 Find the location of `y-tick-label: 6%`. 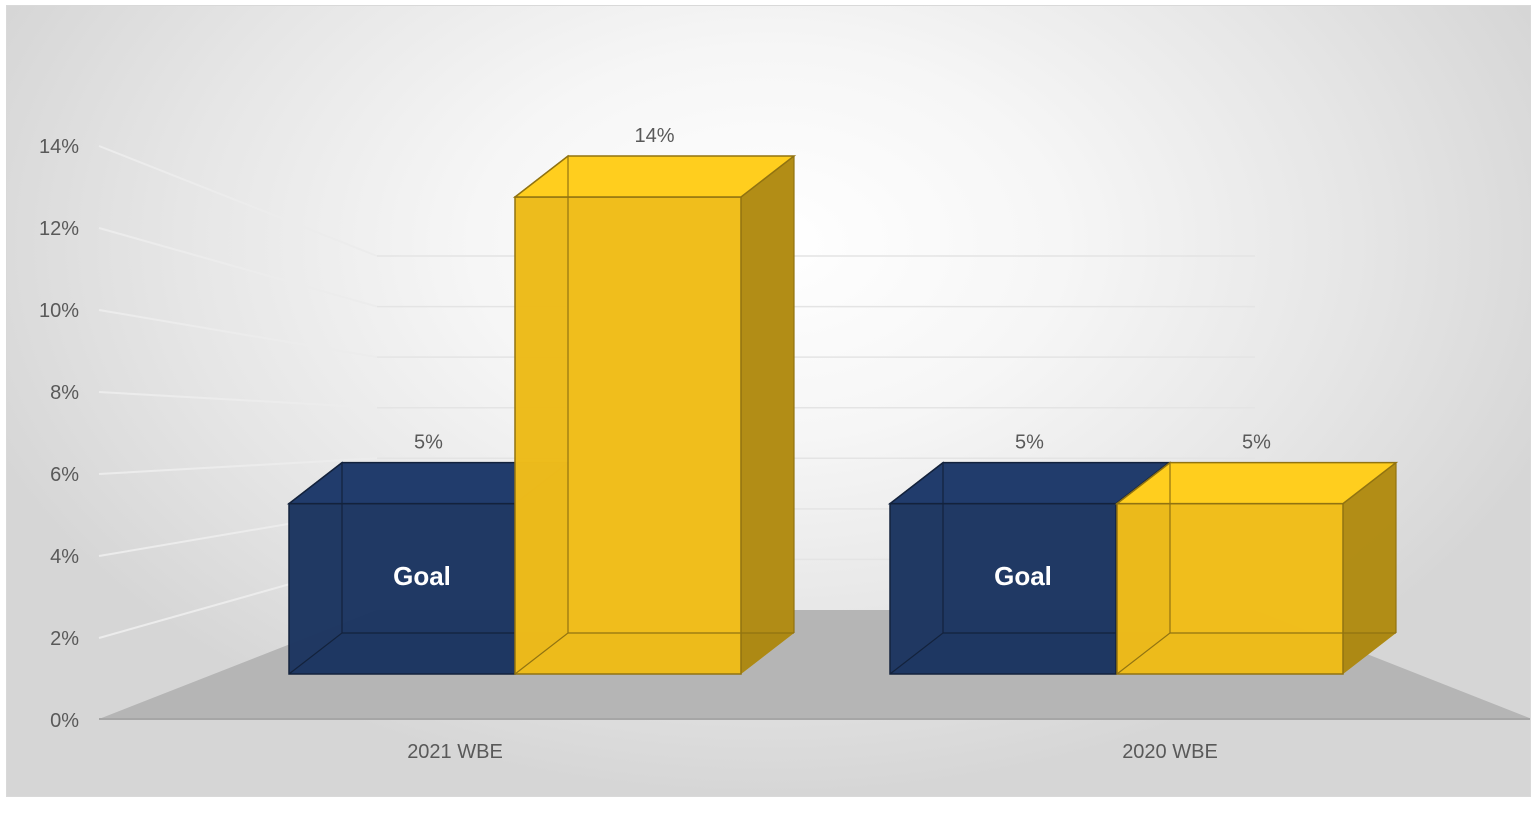

y-tick-label: 6% is located at coordinates (64, 475).